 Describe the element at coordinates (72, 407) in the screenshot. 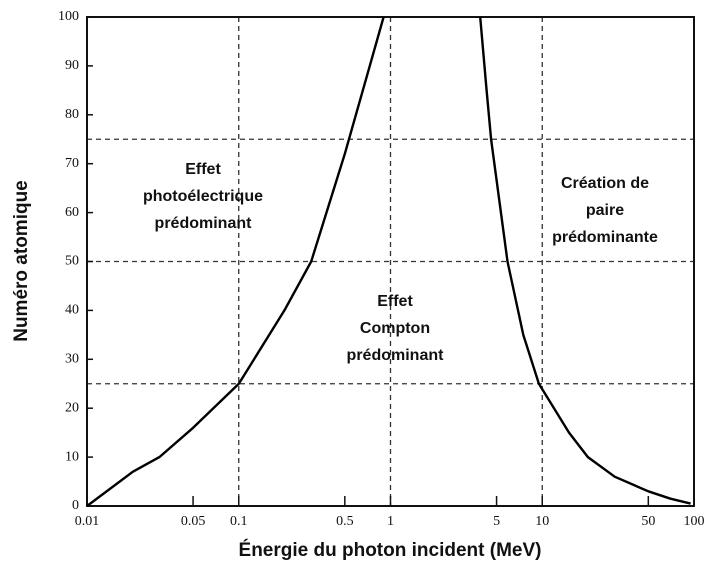

I see `y-tick-label: 20` at that location.